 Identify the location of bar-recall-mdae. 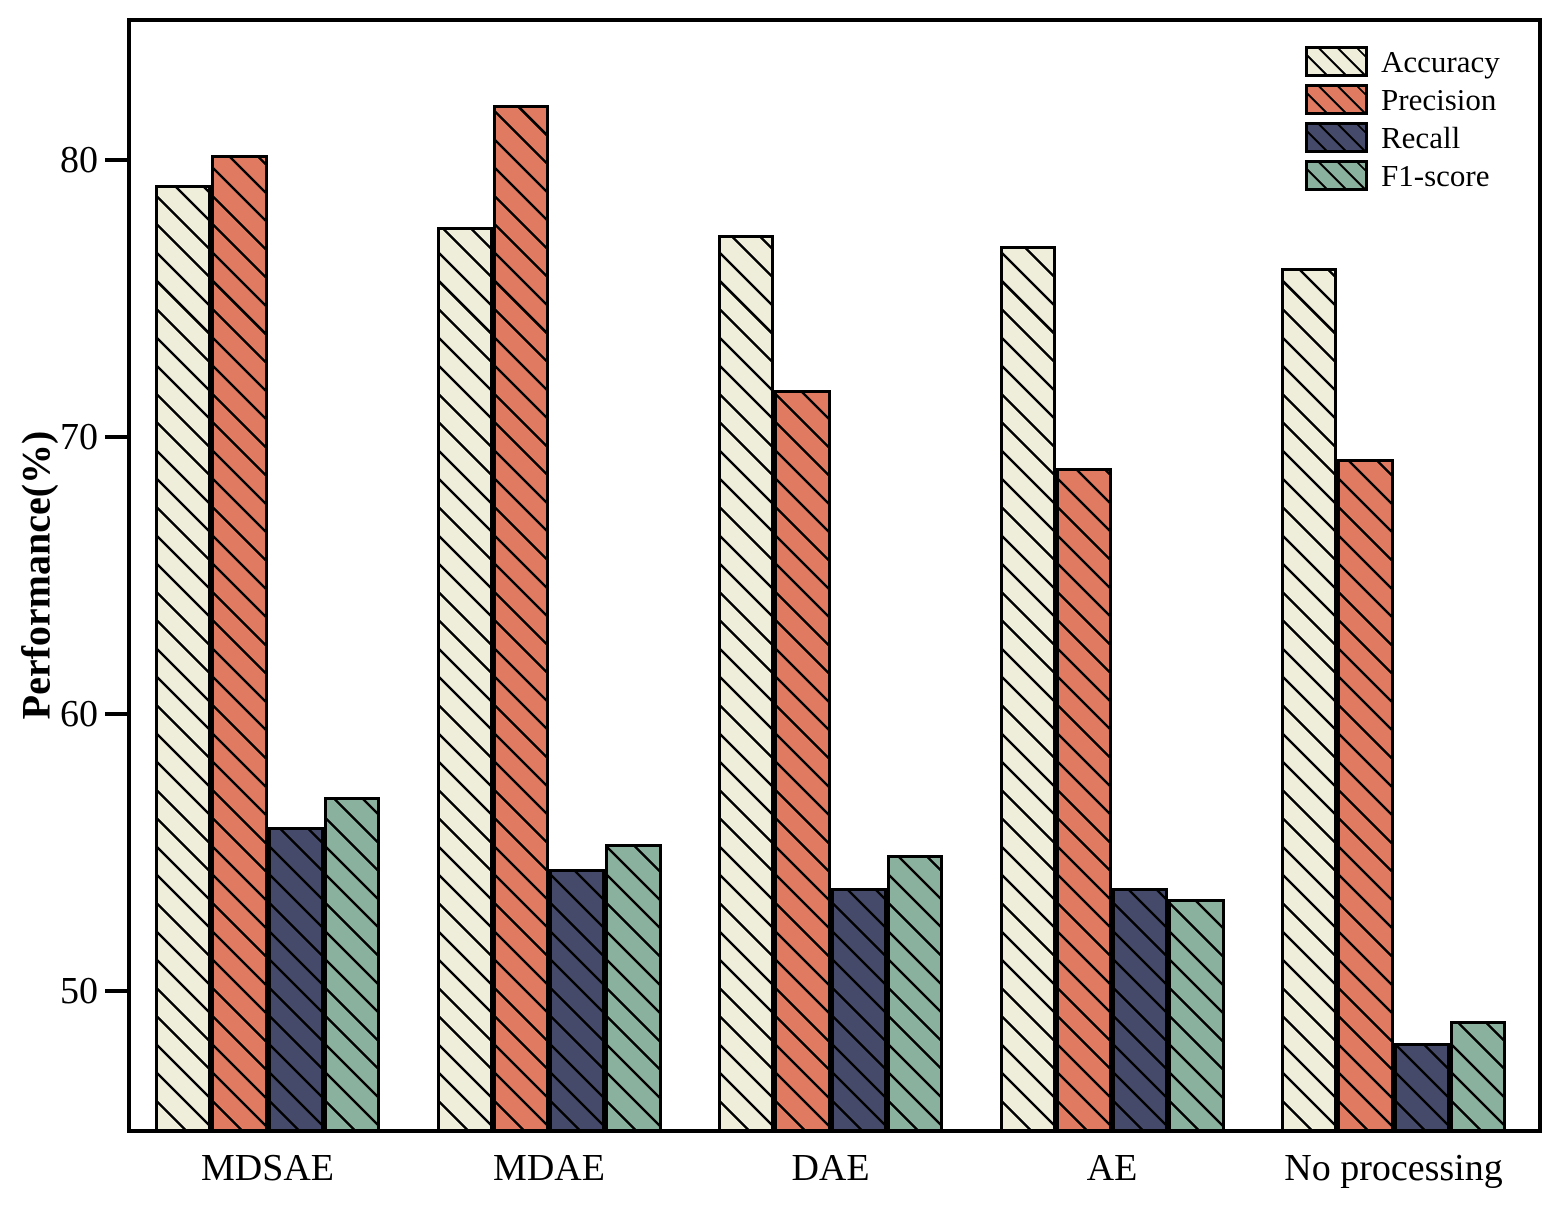
(577, 998).